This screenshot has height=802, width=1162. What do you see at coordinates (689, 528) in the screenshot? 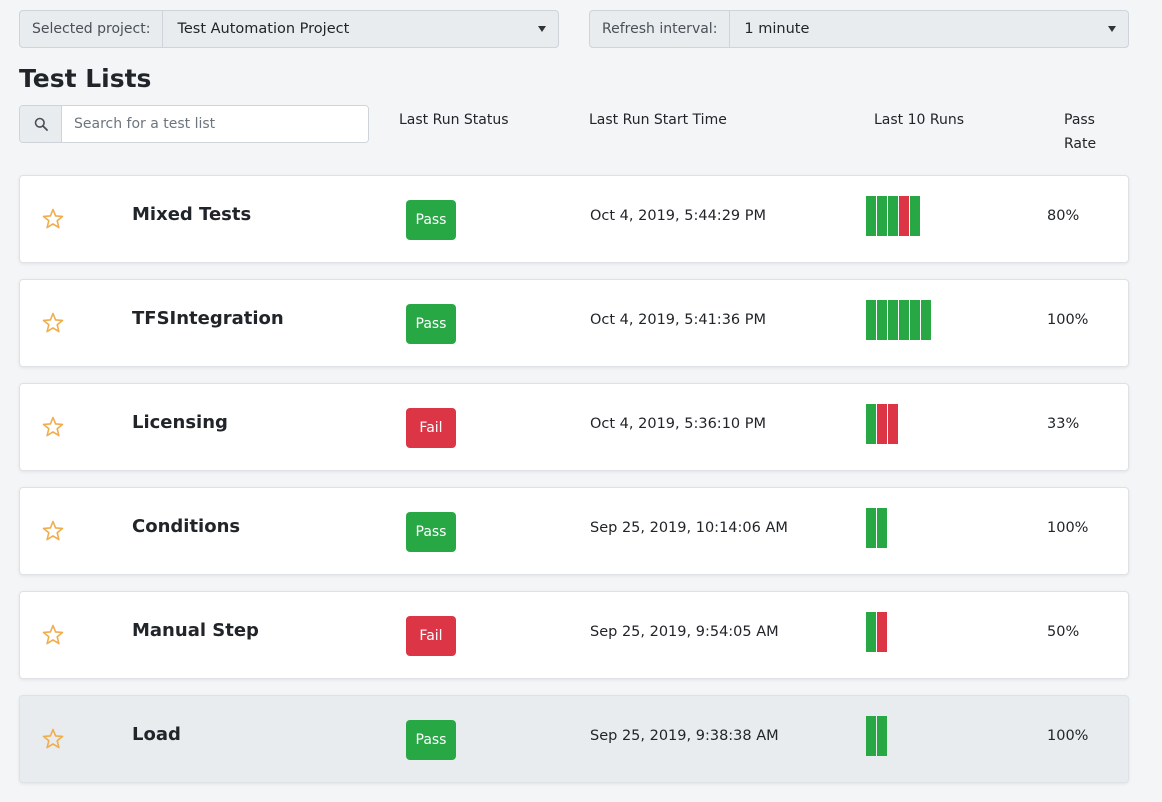
I see `last-run-start-time: Sep 25, 2019, 10:14:06 AM` at bounding box center [689, 528].